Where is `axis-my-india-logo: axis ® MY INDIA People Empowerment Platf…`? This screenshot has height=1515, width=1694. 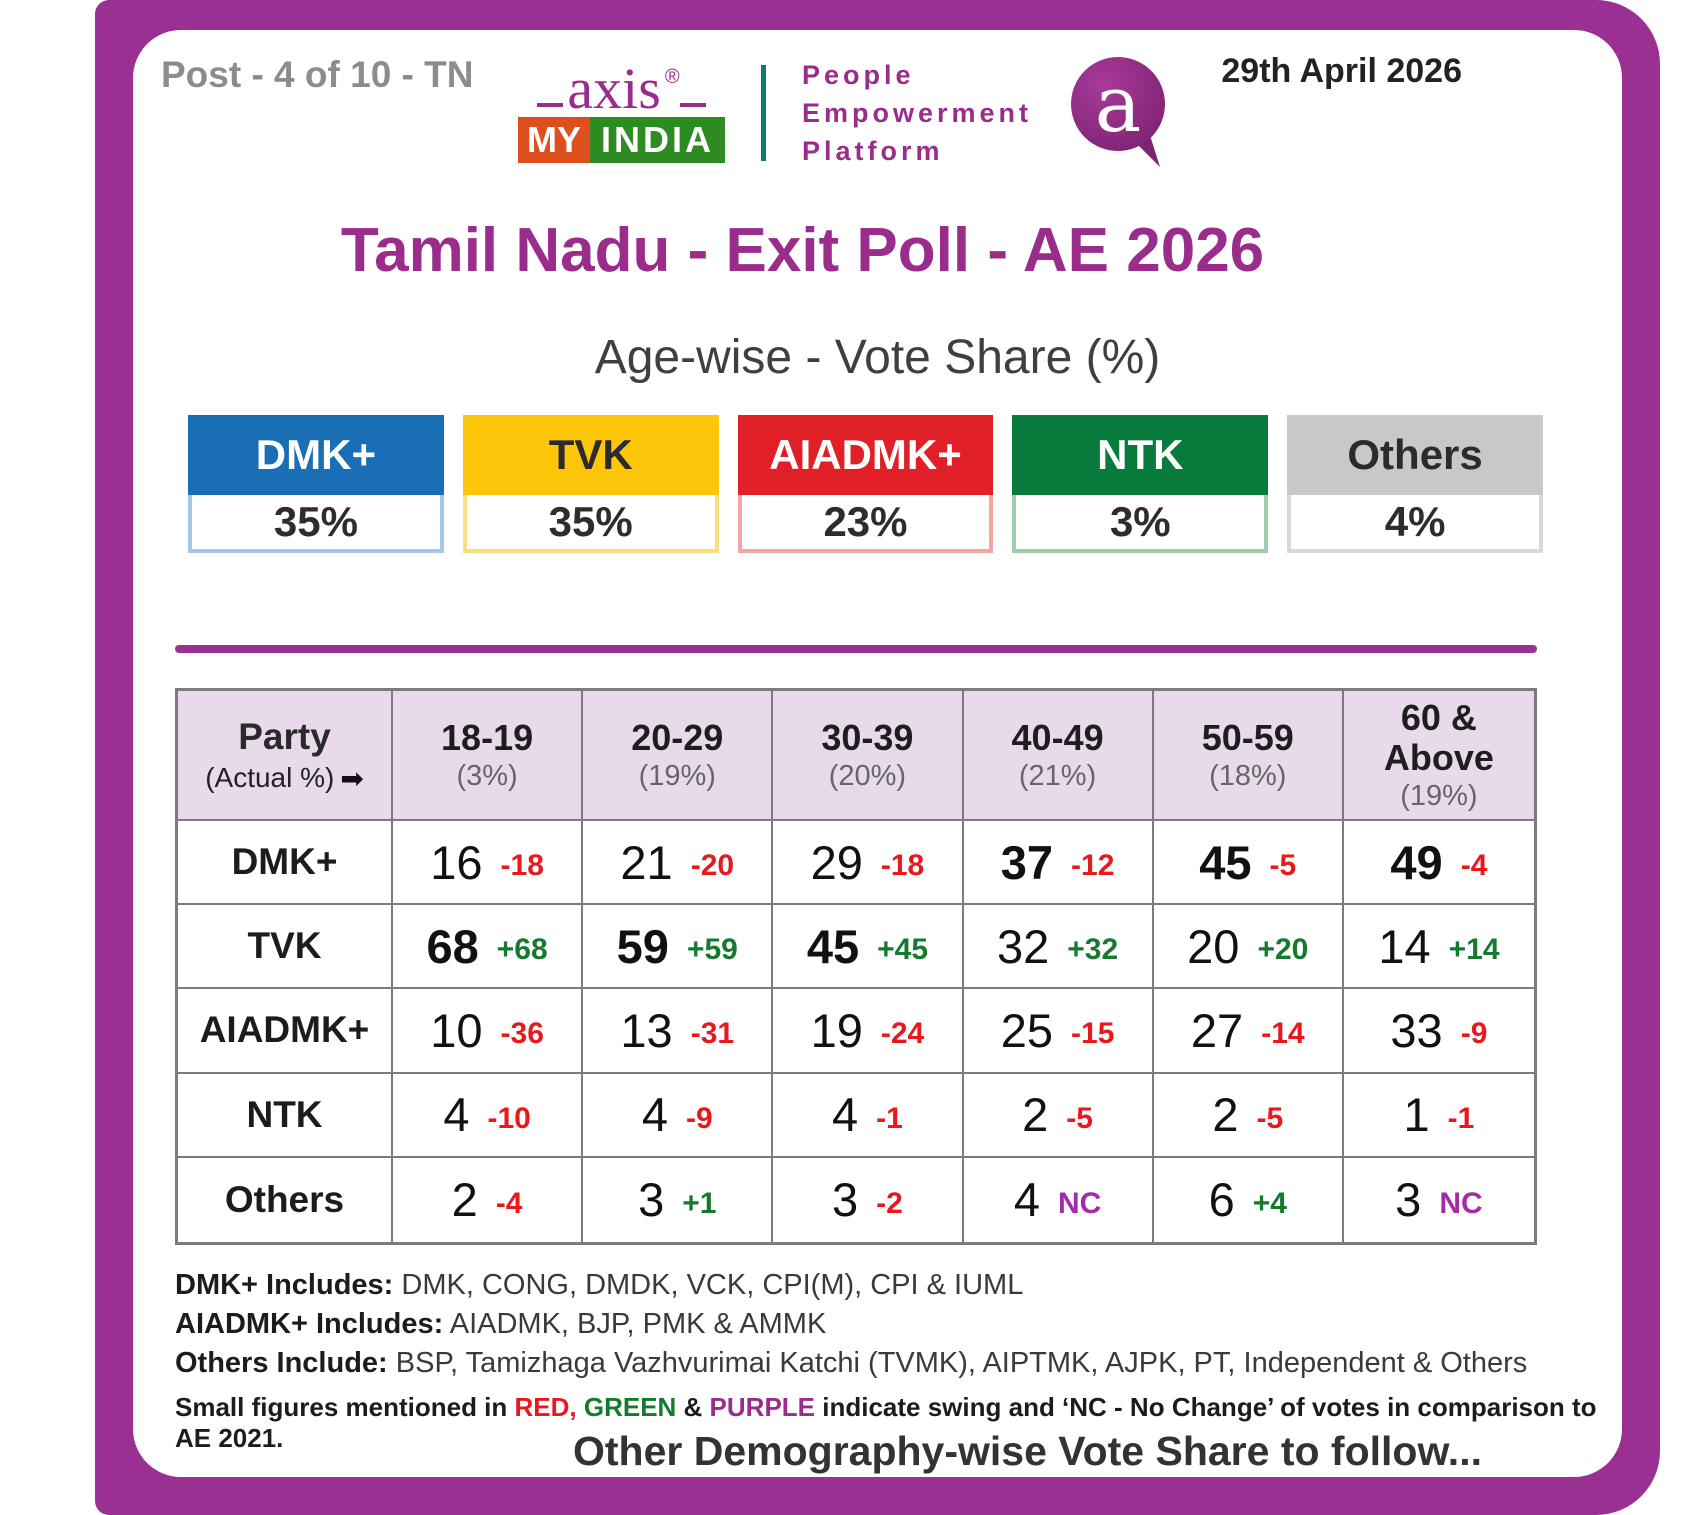
axis-my-india-logo: axis ® MY INDIA People Empowerment Platf… is located at coordinates (845, 113).